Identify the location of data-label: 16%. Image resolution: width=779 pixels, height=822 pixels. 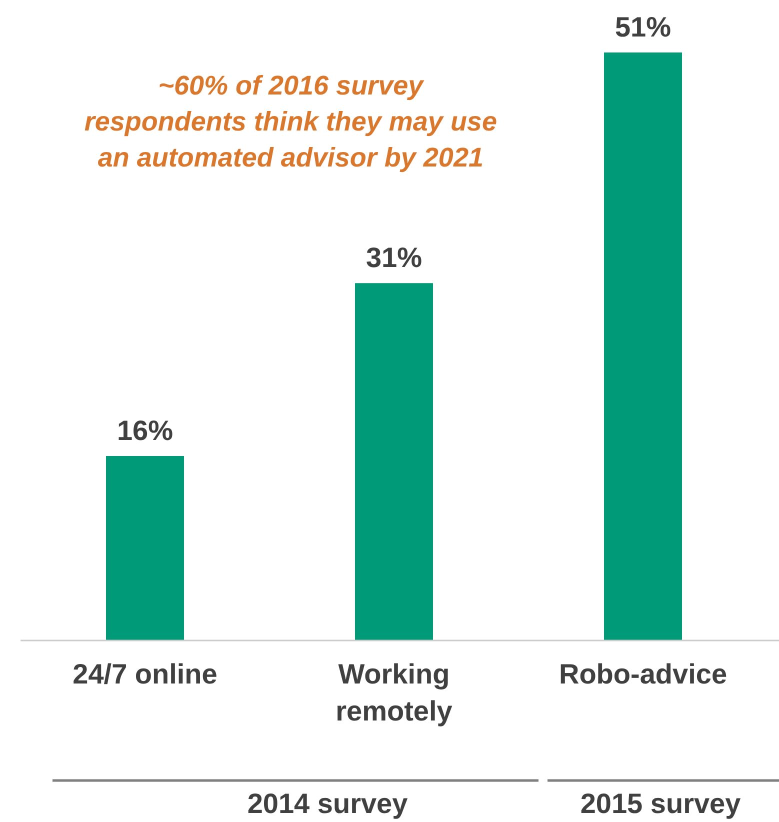
(145, 430).